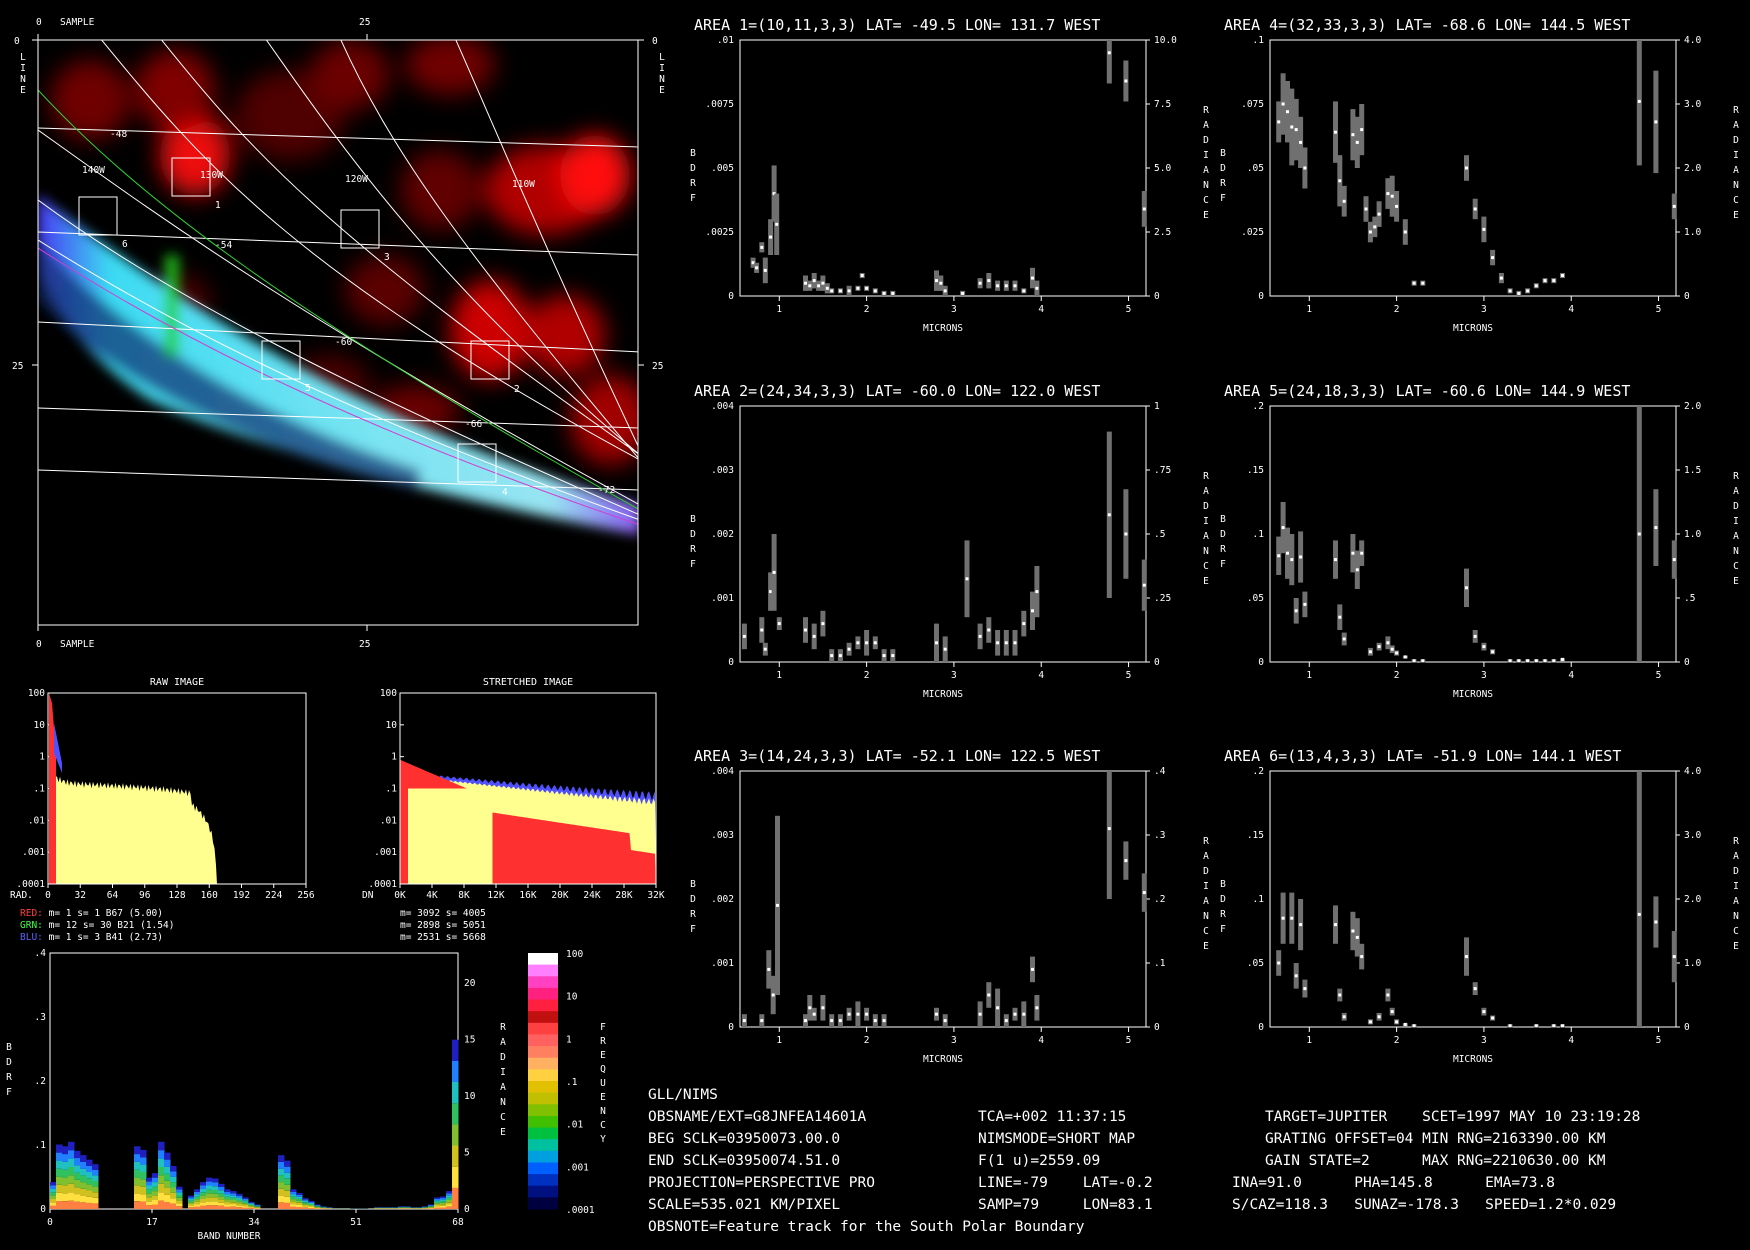  What do you see at coordinates (693, 519) in the screenshot?
I see `area-ylabel-letter: B` at bounding box center [693, 519].